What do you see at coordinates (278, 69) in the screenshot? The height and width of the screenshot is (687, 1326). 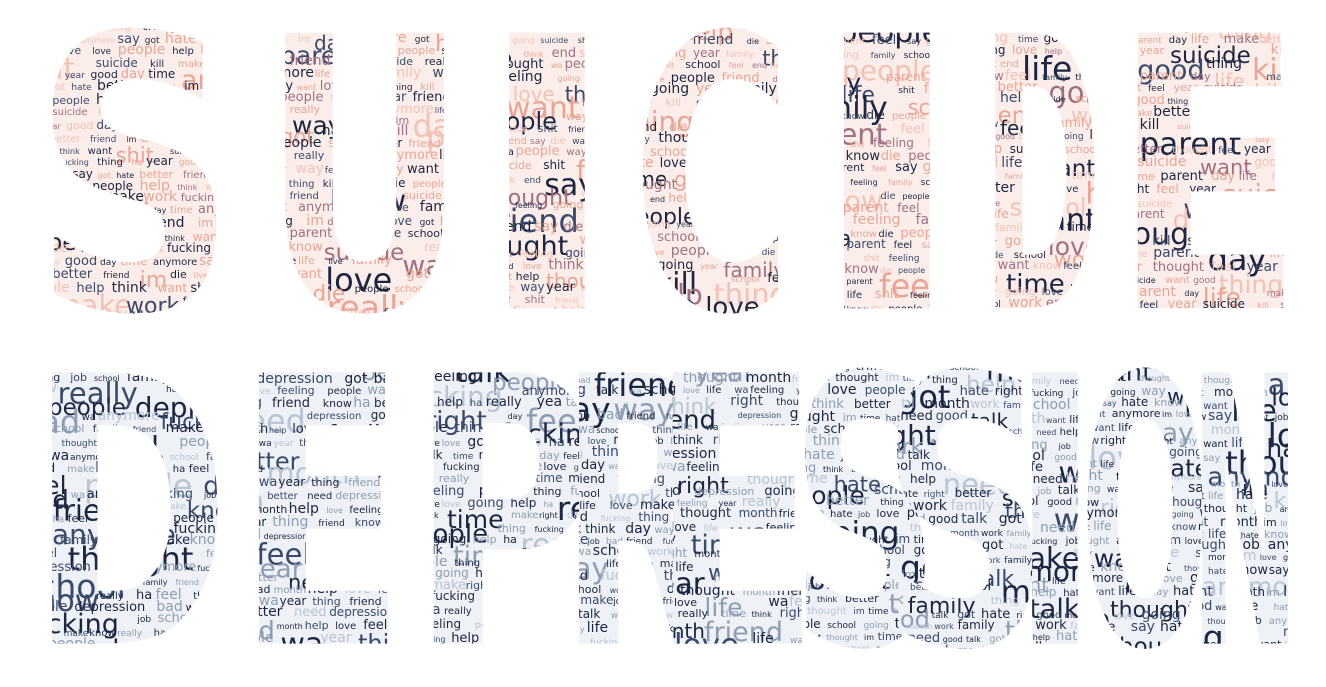 I see `cloud-word: fucking` at bounding box center [278, 69].